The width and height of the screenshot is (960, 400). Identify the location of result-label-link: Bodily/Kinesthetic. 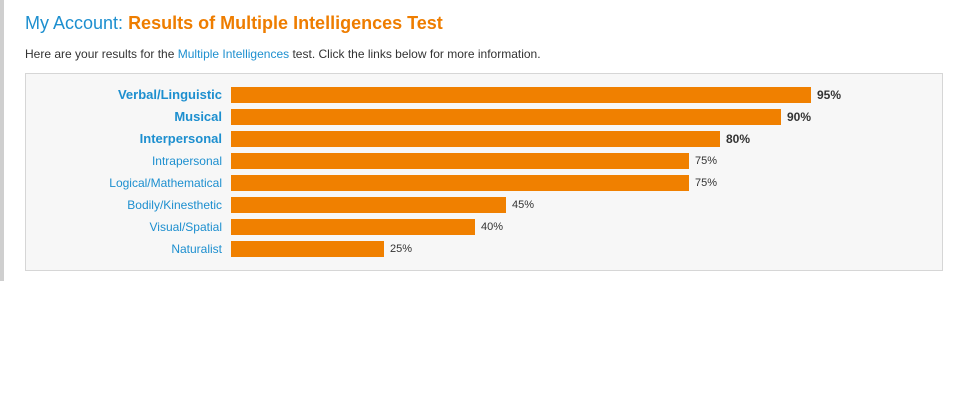
(174, 205).